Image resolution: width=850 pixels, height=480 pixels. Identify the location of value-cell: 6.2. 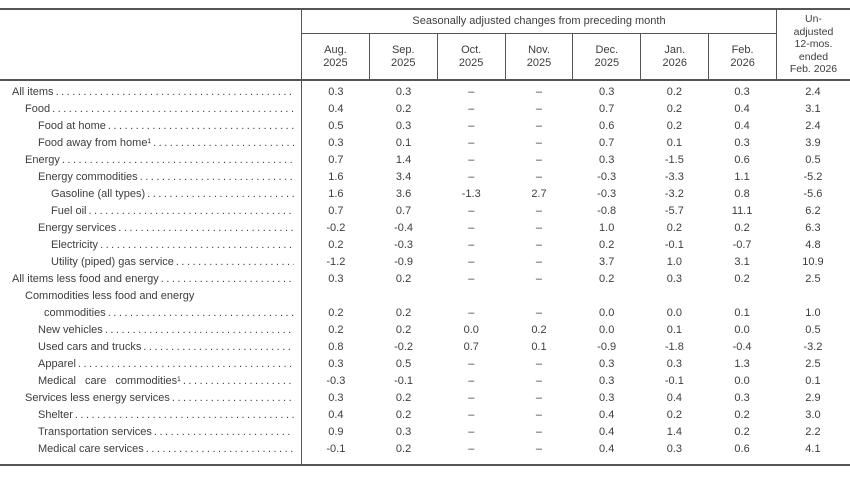
(813, 211).